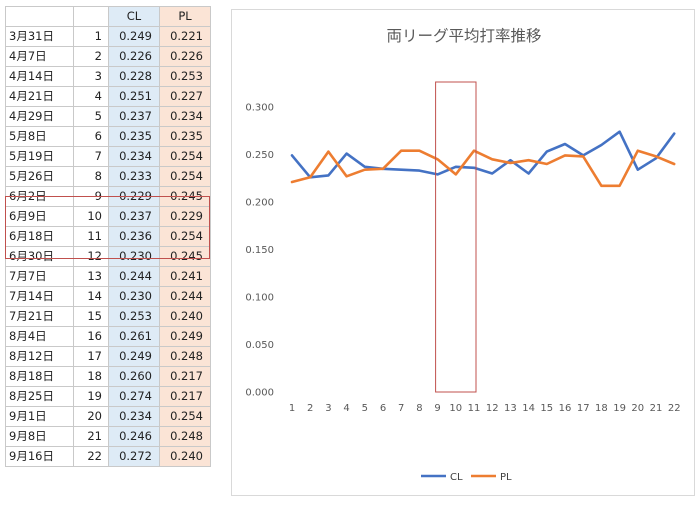 The width and height of the screenshot is (700, 505). I want to click on table-row: 7月7日 13 0.244 0.241, so click(108, 276).